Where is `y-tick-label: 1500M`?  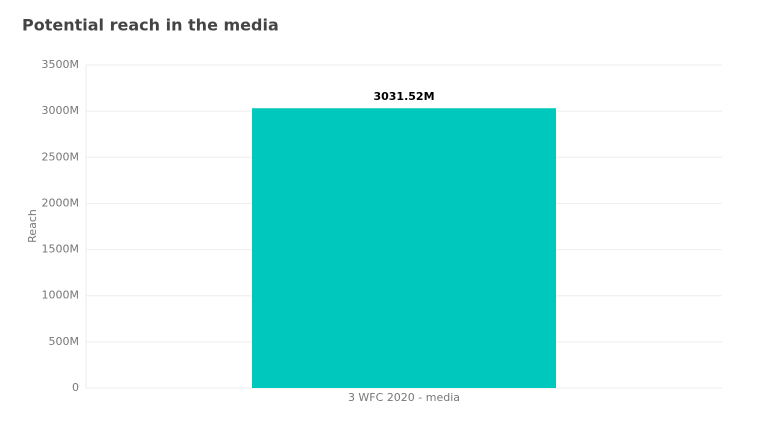 y-tick-label: 1500M is located at coordinates (61, 249).